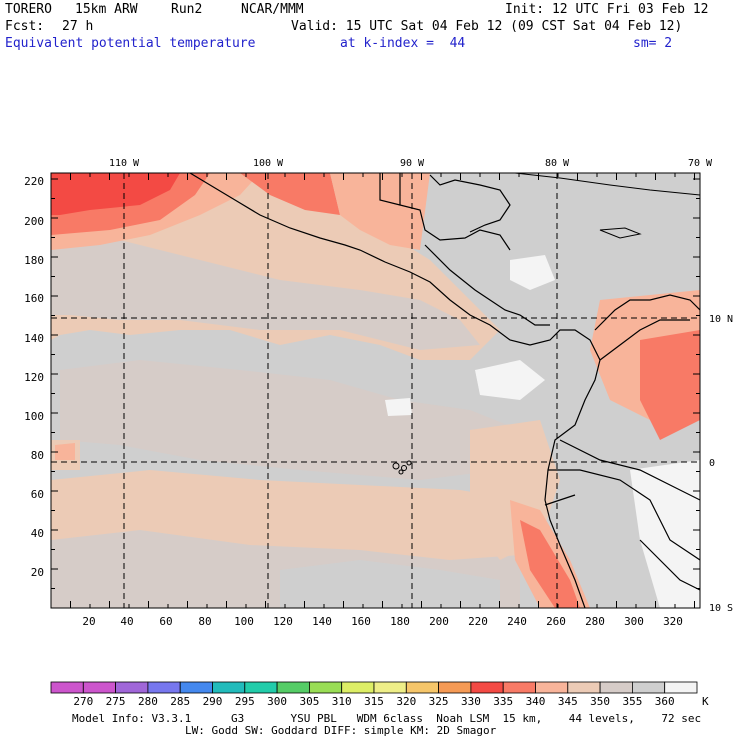  Describe the element at coordinates (34, 260) in the screenshot. I see `y-tick-180: 180` at that location.